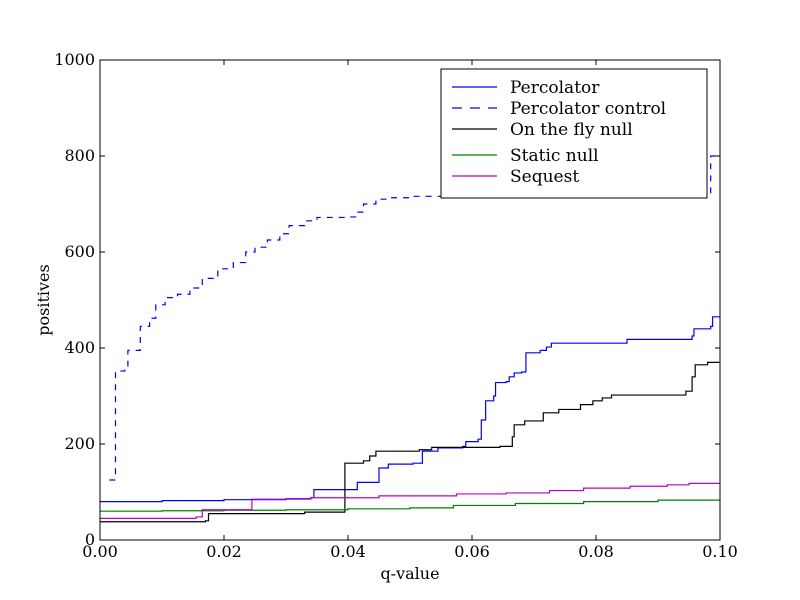  I want to click on x-axis-label: q-value, so click(409, 573).